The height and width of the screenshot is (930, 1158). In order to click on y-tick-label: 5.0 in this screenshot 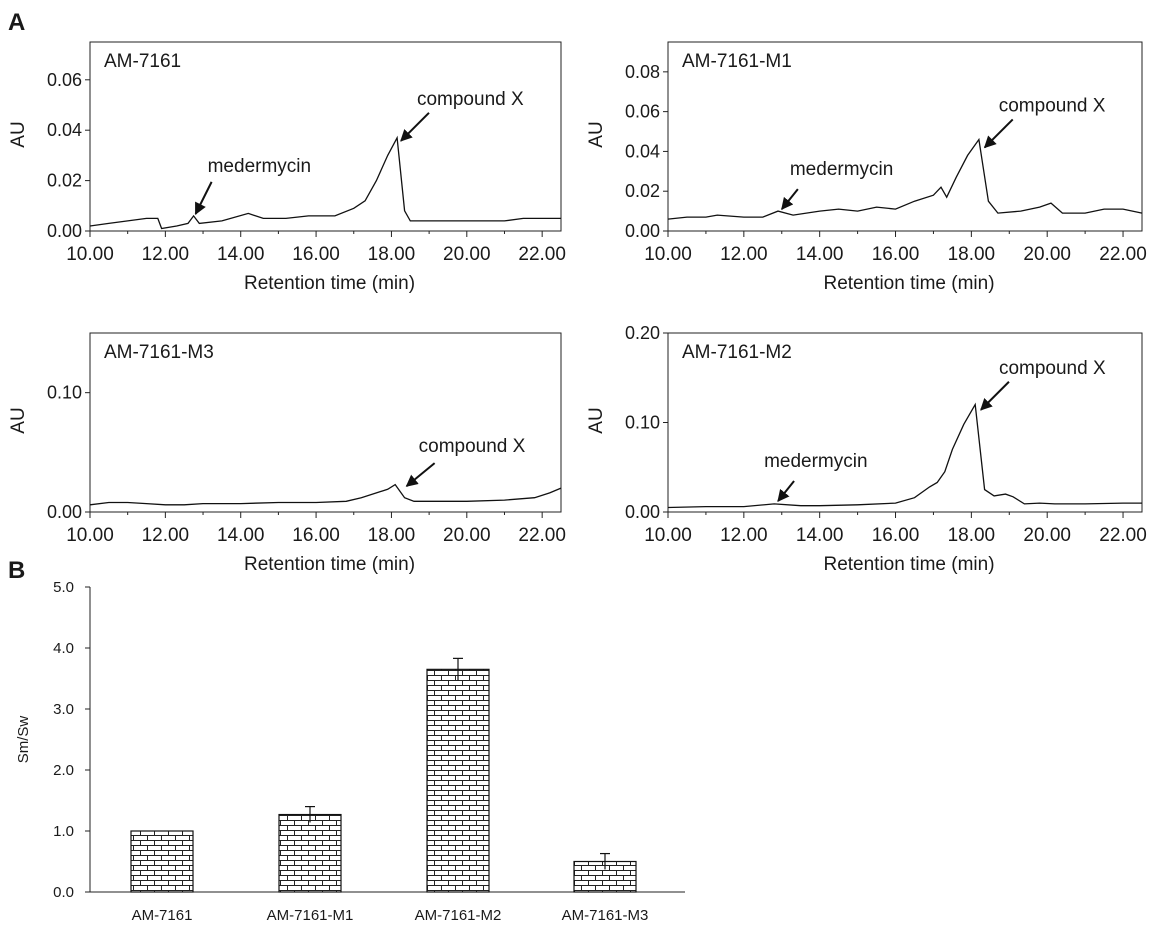, I will do `click(63, 587)`.